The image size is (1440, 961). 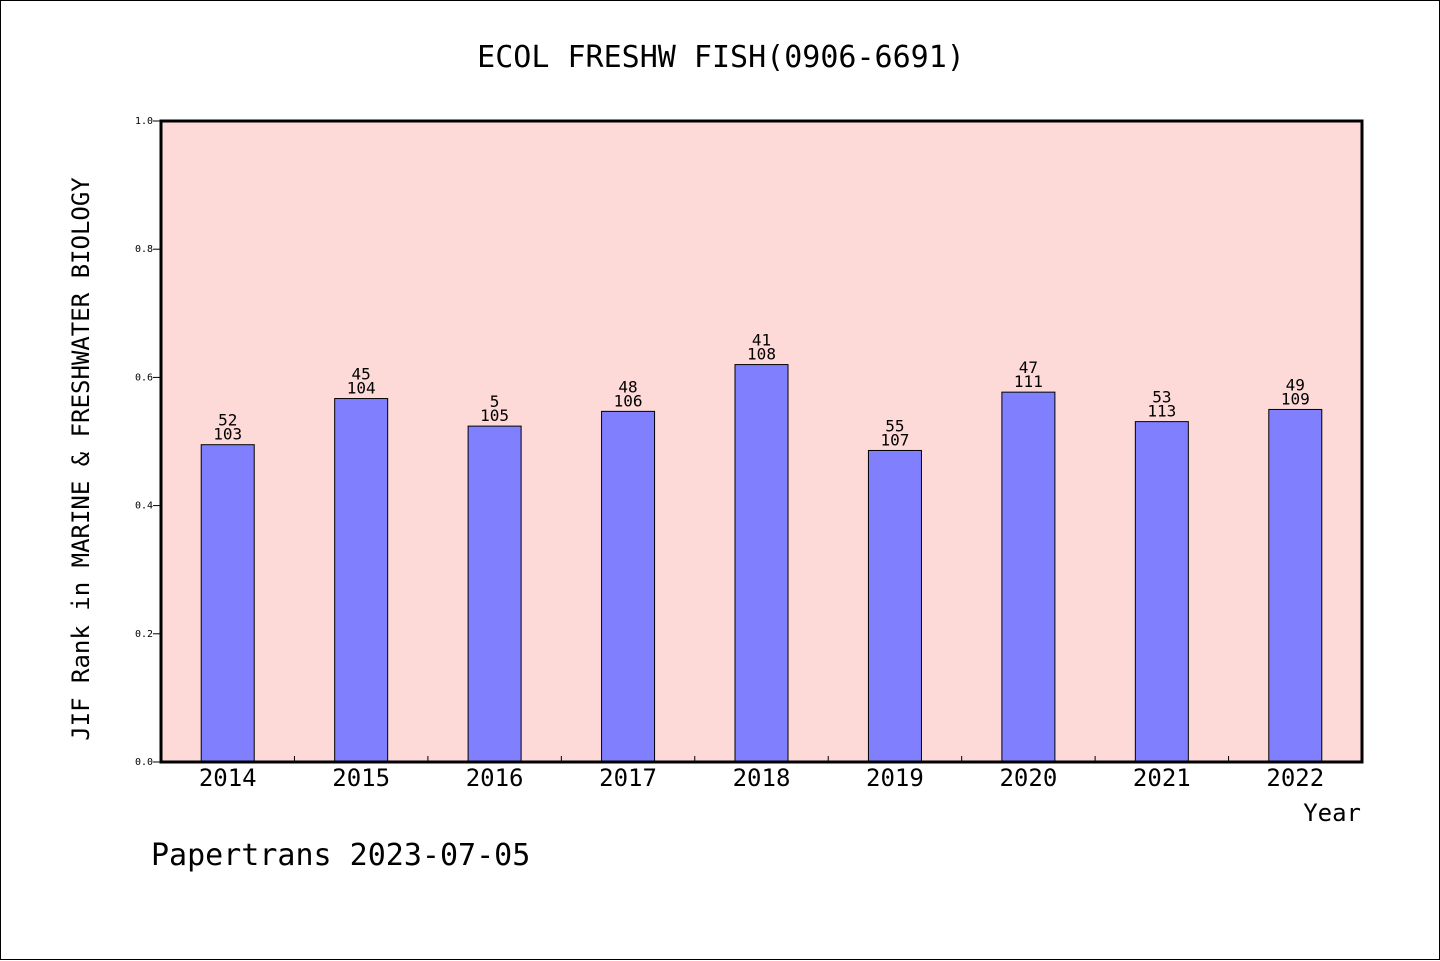 What do you see at coordinates (340, 855) in the screenshot?
I see `footer-text: Papertrans 2023-07-05` at bounding box center [340, 855].